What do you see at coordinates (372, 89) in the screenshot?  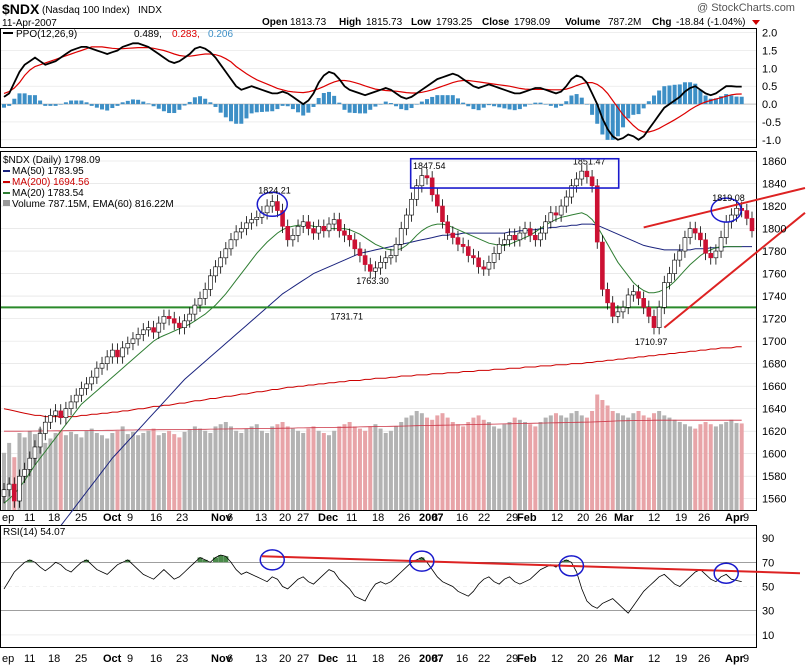 I see `ppo-signal-line` at bounding box center [372, 89].